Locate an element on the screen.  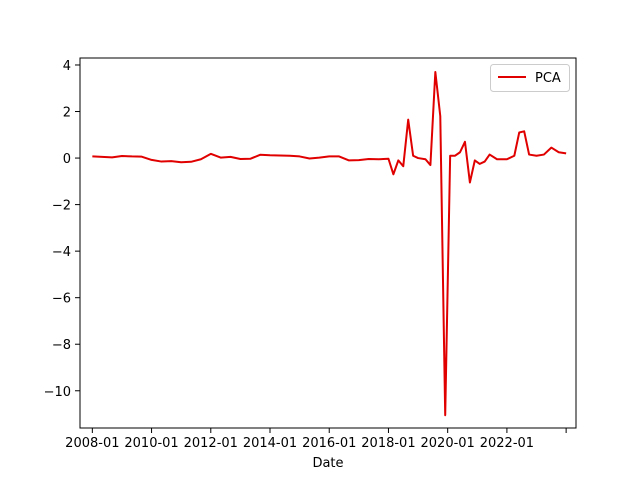
x-tick-label: 2014-01 is located at coordinates (270, 443).